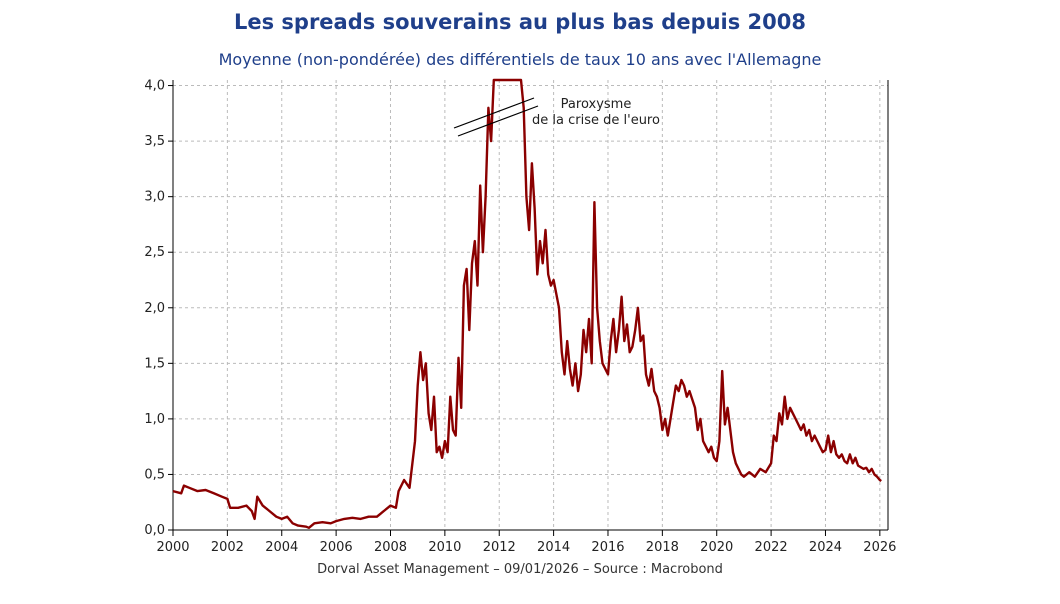 The image size is (1060, 604). What do you see at coordinates (154, 141) in the screenshot?
I see `y-tick-label: 3,5` at bounding box center [154, 141].